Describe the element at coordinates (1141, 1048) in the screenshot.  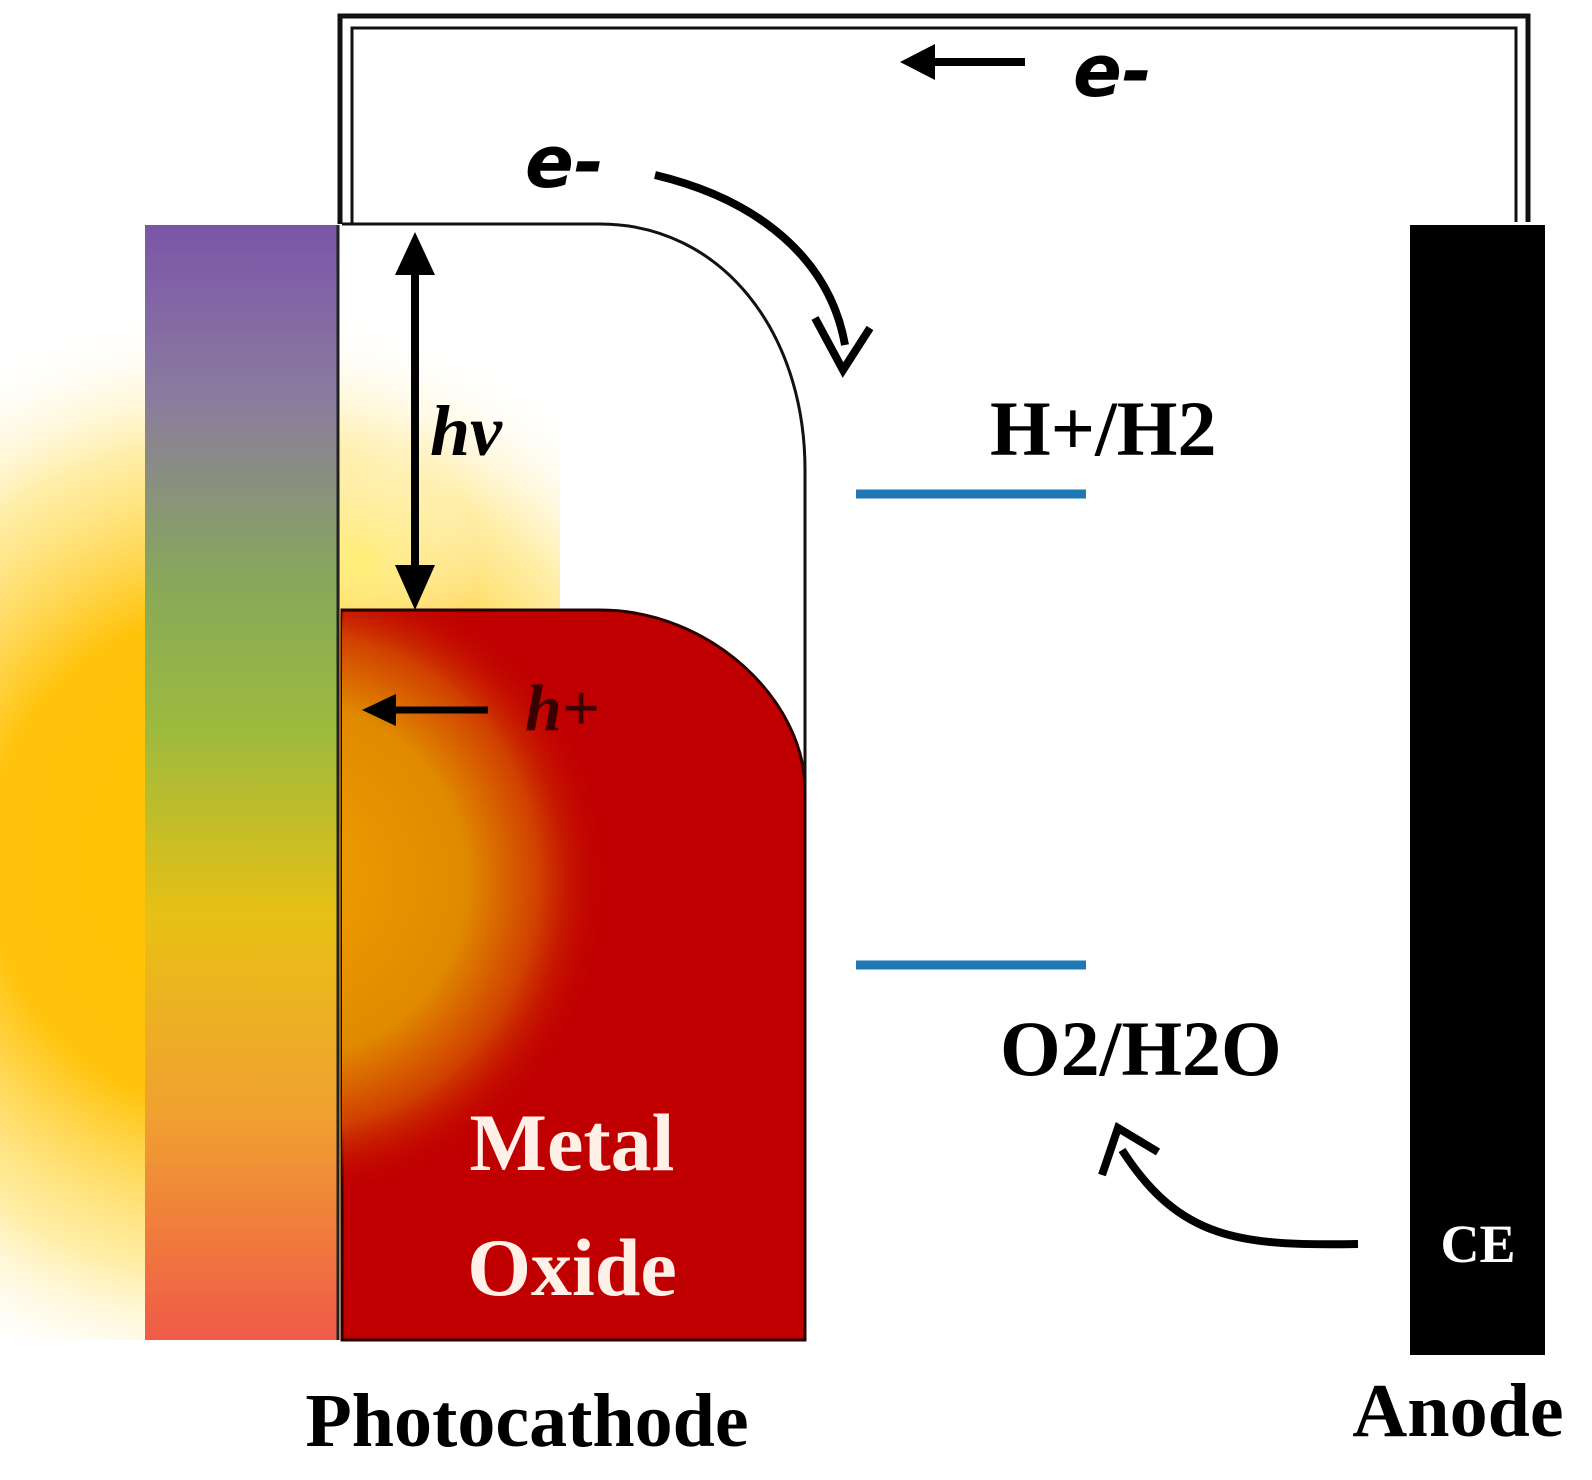
I see `o-redox-label: O2/H2O` at that location.